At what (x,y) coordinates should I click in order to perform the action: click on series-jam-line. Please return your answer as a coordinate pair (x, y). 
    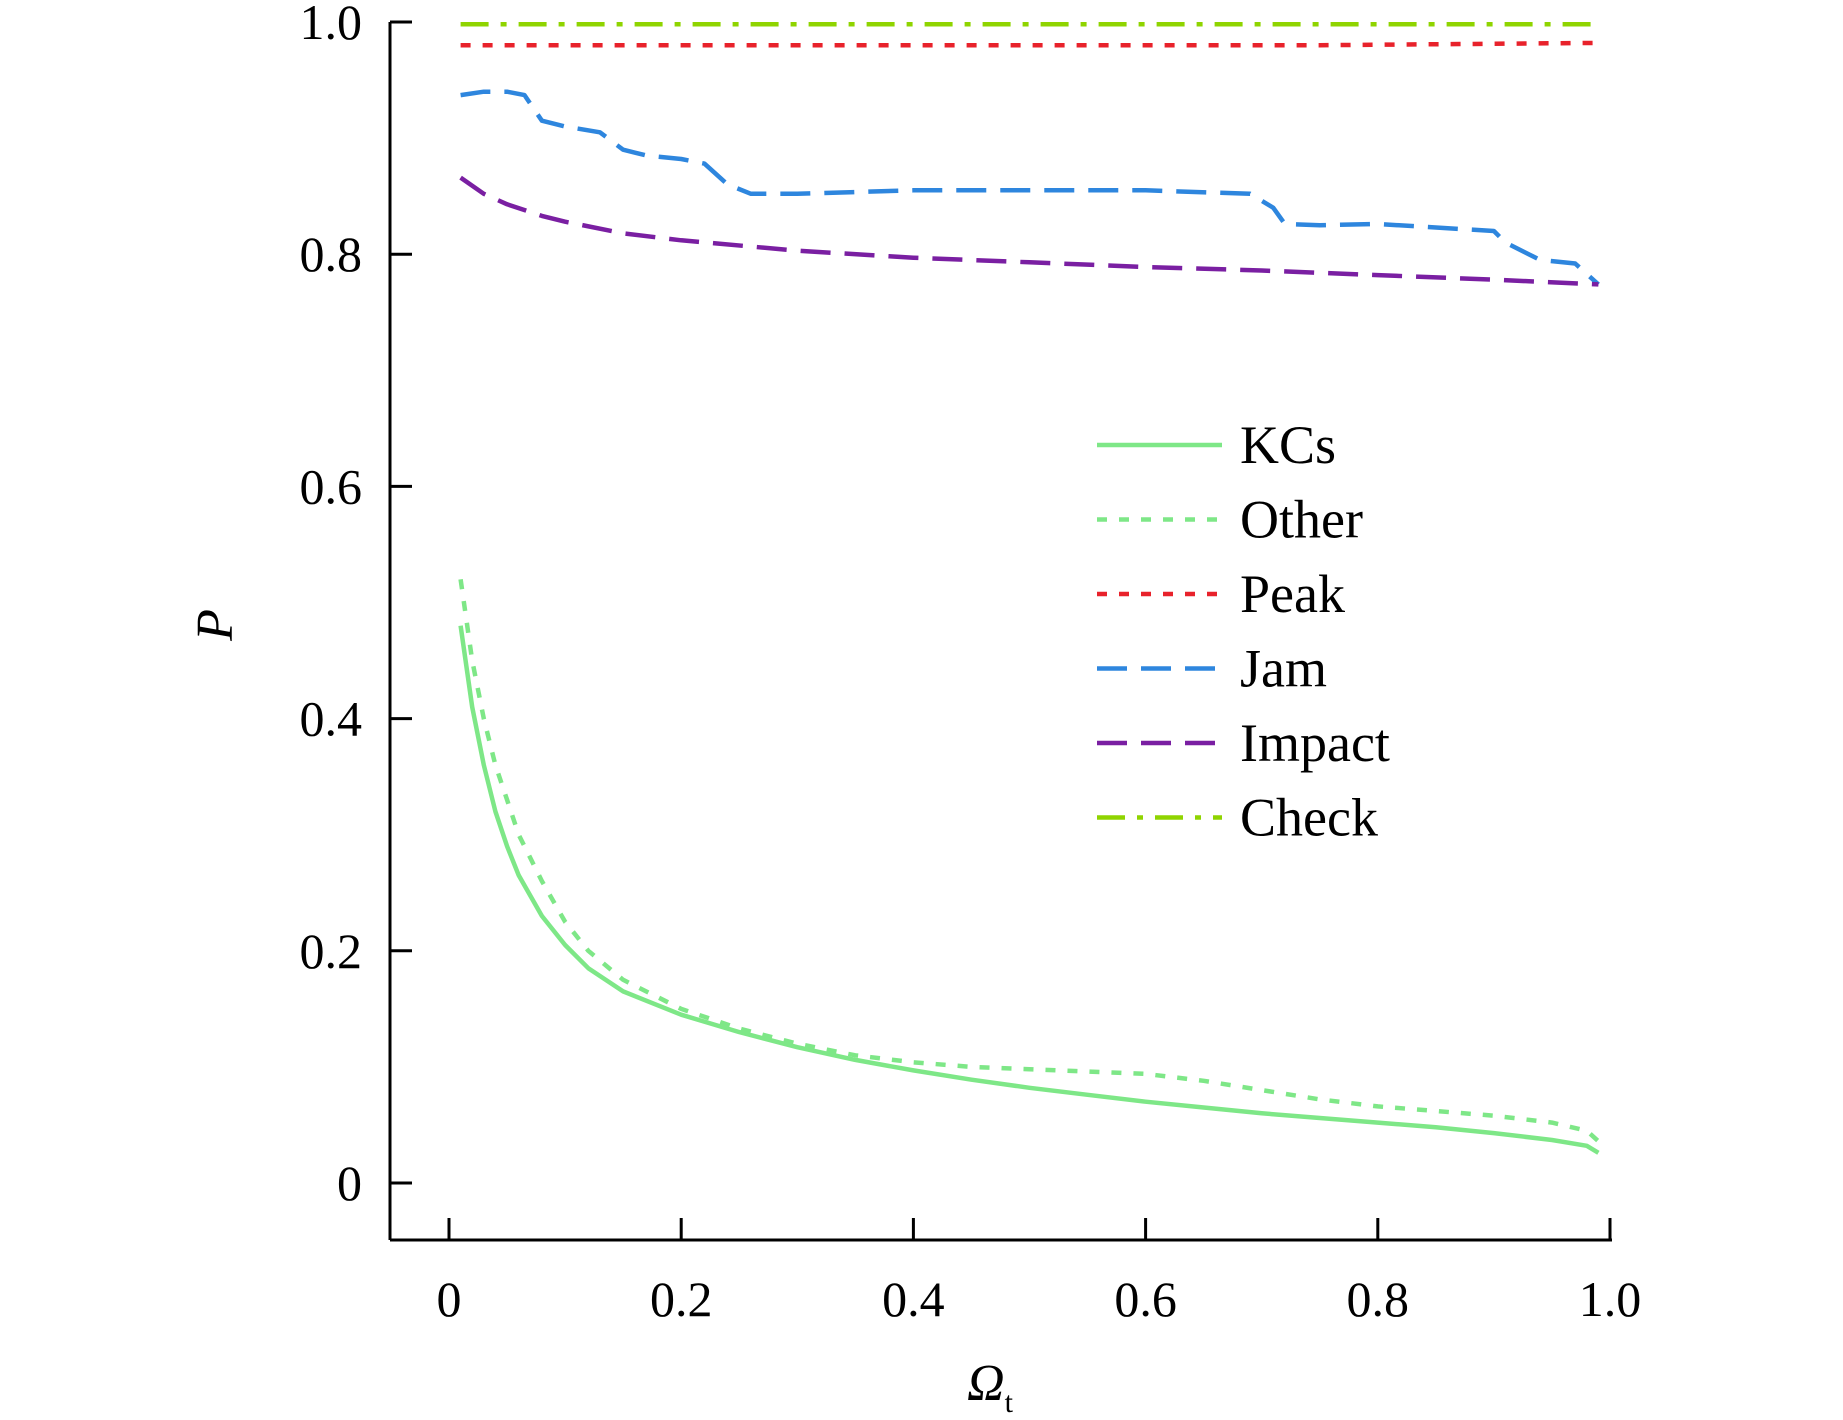
    Looking at the image, I should click on (1030, 188).